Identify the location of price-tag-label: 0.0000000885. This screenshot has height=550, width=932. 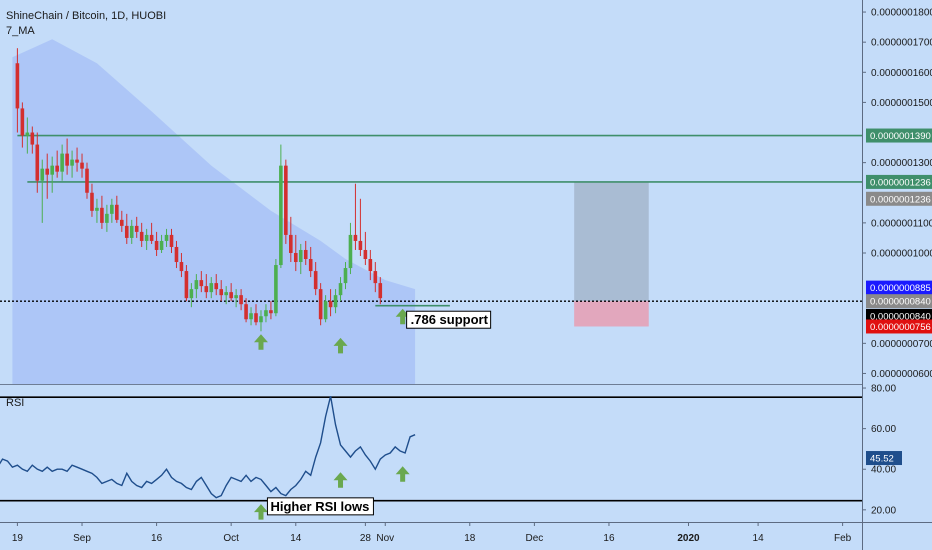
(900, 288).